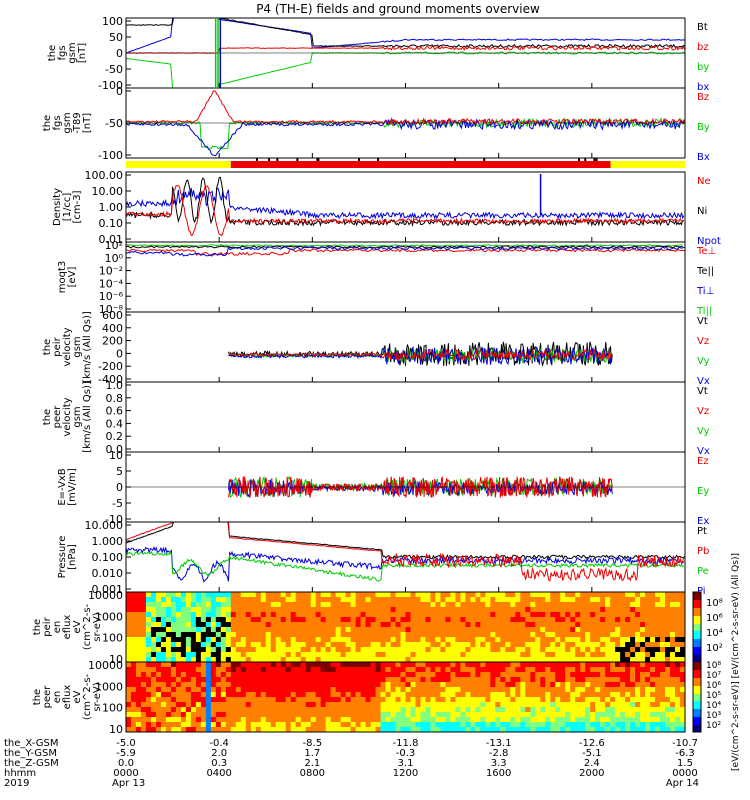  What do you see at coordinates (405, 35) in the screenshot?
I see `series-line-blue` at bounding box center [405, 35].